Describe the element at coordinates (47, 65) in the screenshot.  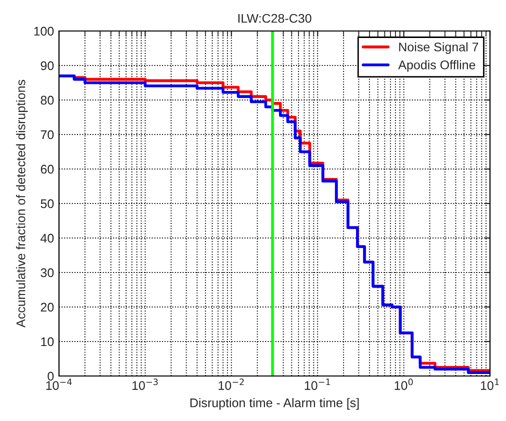
I see `y-tick-label: 90` at that location.